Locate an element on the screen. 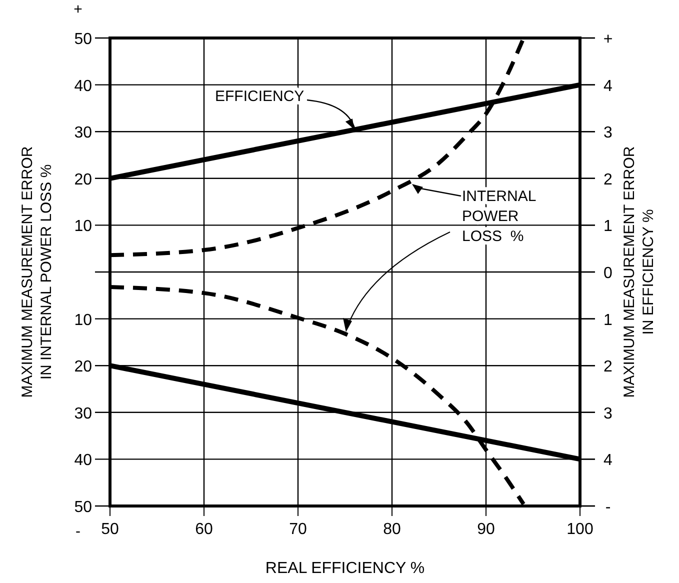 This screenshot has width=679, height=583. x-tick-label: 50 is located at coordinates (110, 529).